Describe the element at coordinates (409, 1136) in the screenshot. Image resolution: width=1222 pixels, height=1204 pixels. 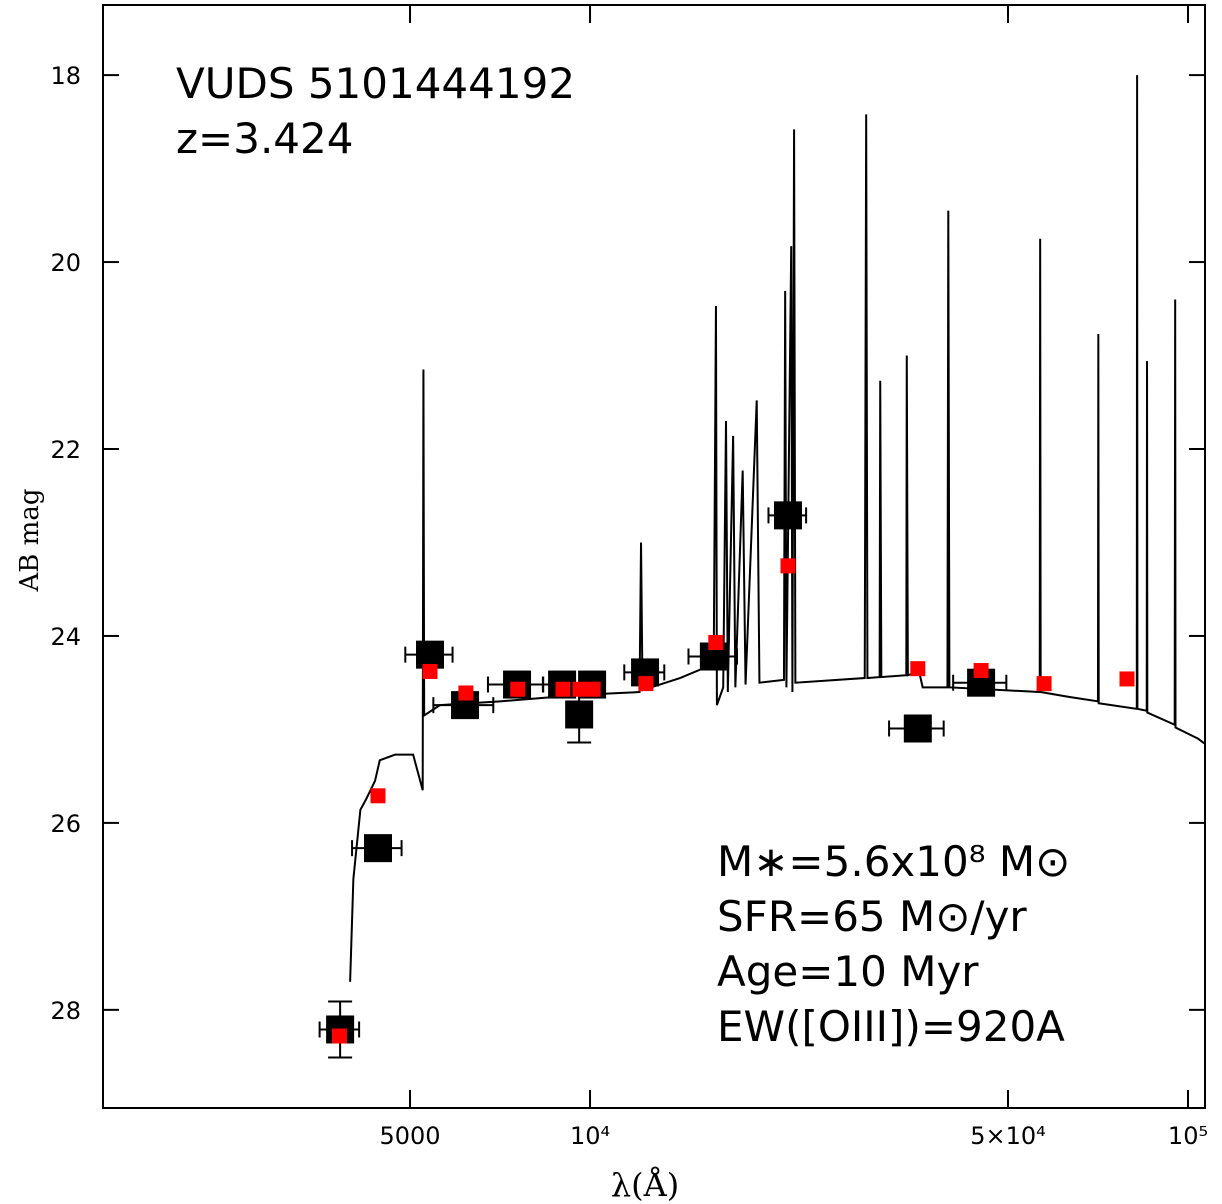
I see `x-tick-label: 5000` at that location.